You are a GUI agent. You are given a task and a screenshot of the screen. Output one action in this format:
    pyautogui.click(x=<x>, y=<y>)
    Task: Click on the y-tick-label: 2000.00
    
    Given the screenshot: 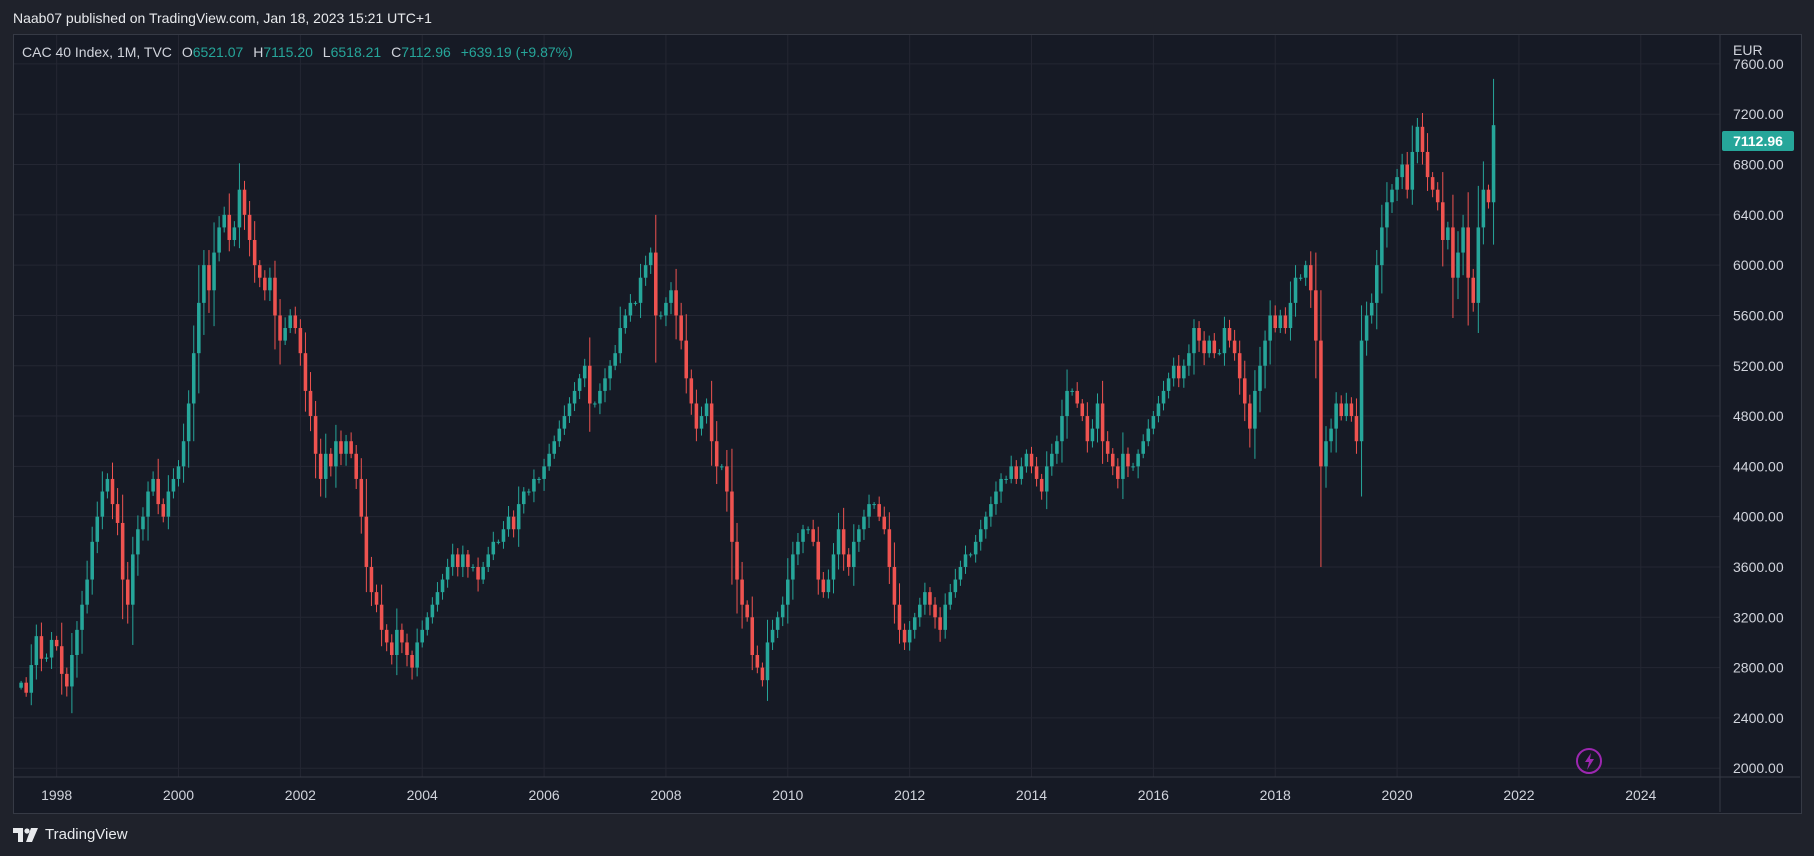 What is the action you would take?
    pyautogui.click(x=1758, y=768)
    